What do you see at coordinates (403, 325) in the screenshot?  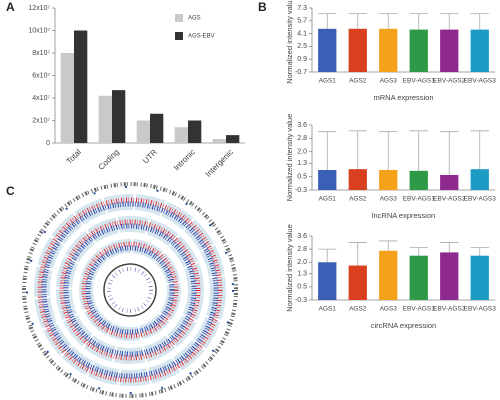 I see `x-axis-label: circRNA expression` at bounding box center [403, 325].